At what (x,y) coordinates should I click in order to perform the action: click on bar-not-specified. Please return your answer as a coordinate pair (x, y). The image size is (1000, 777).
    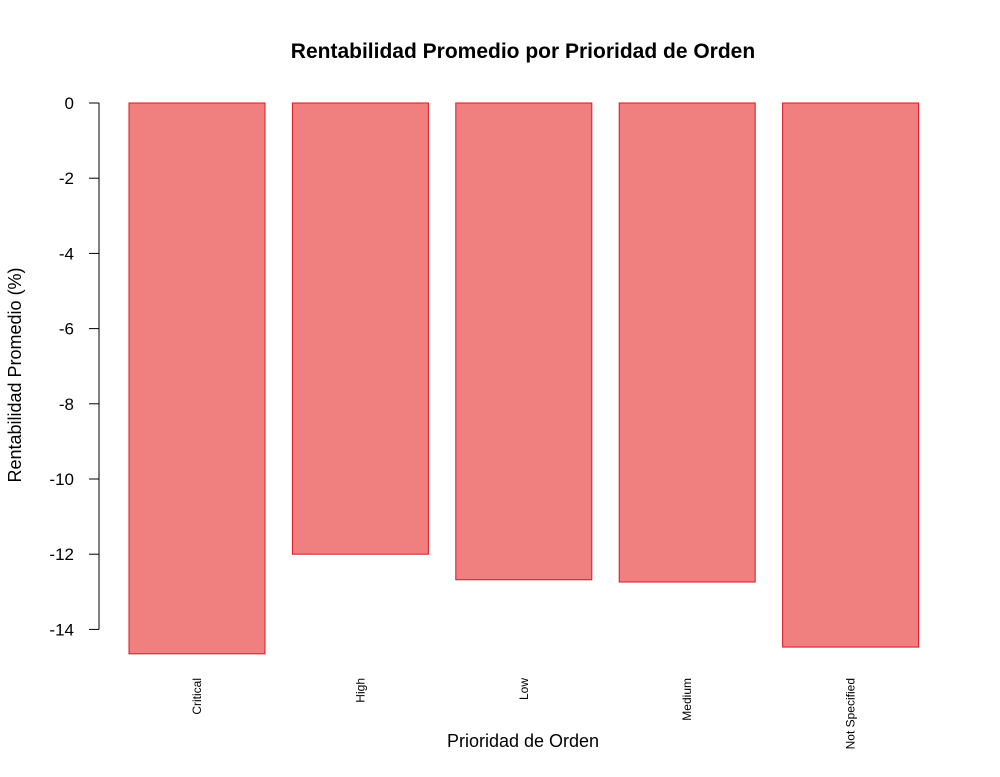
    Looking at the image, I should click on (851, 375).